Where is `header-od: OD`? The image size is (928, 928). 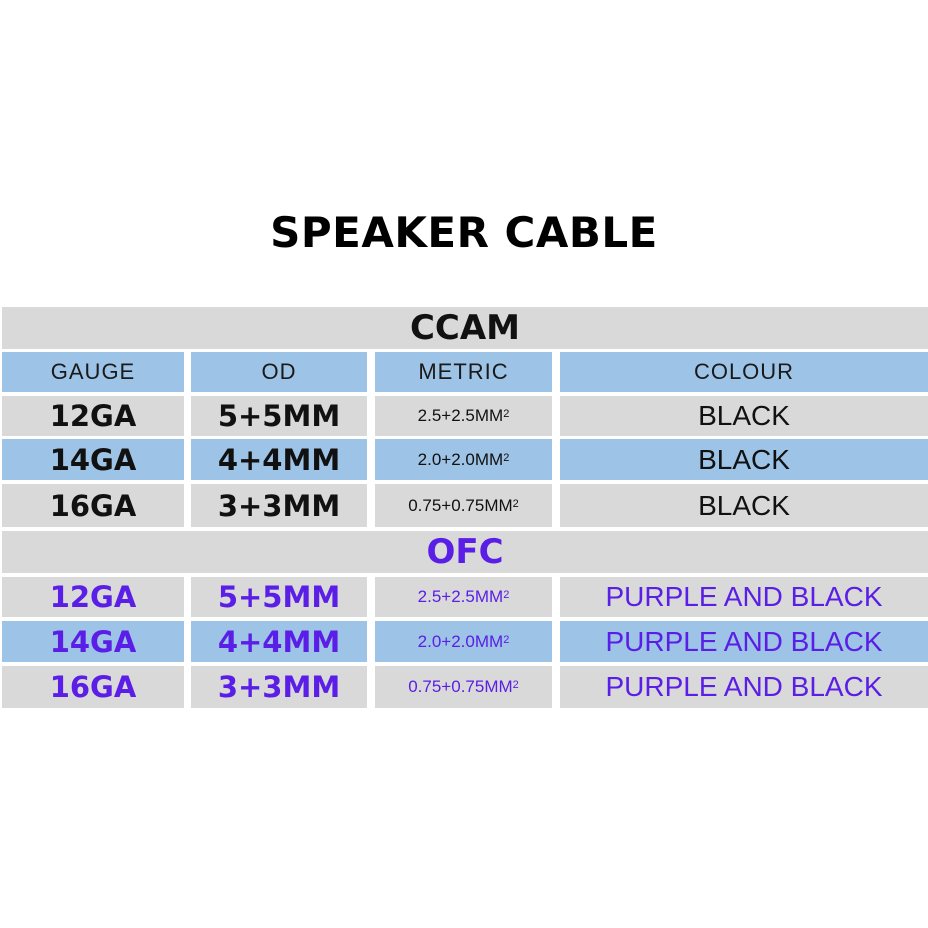 header-od: OD is located at coordinates (279, 372).